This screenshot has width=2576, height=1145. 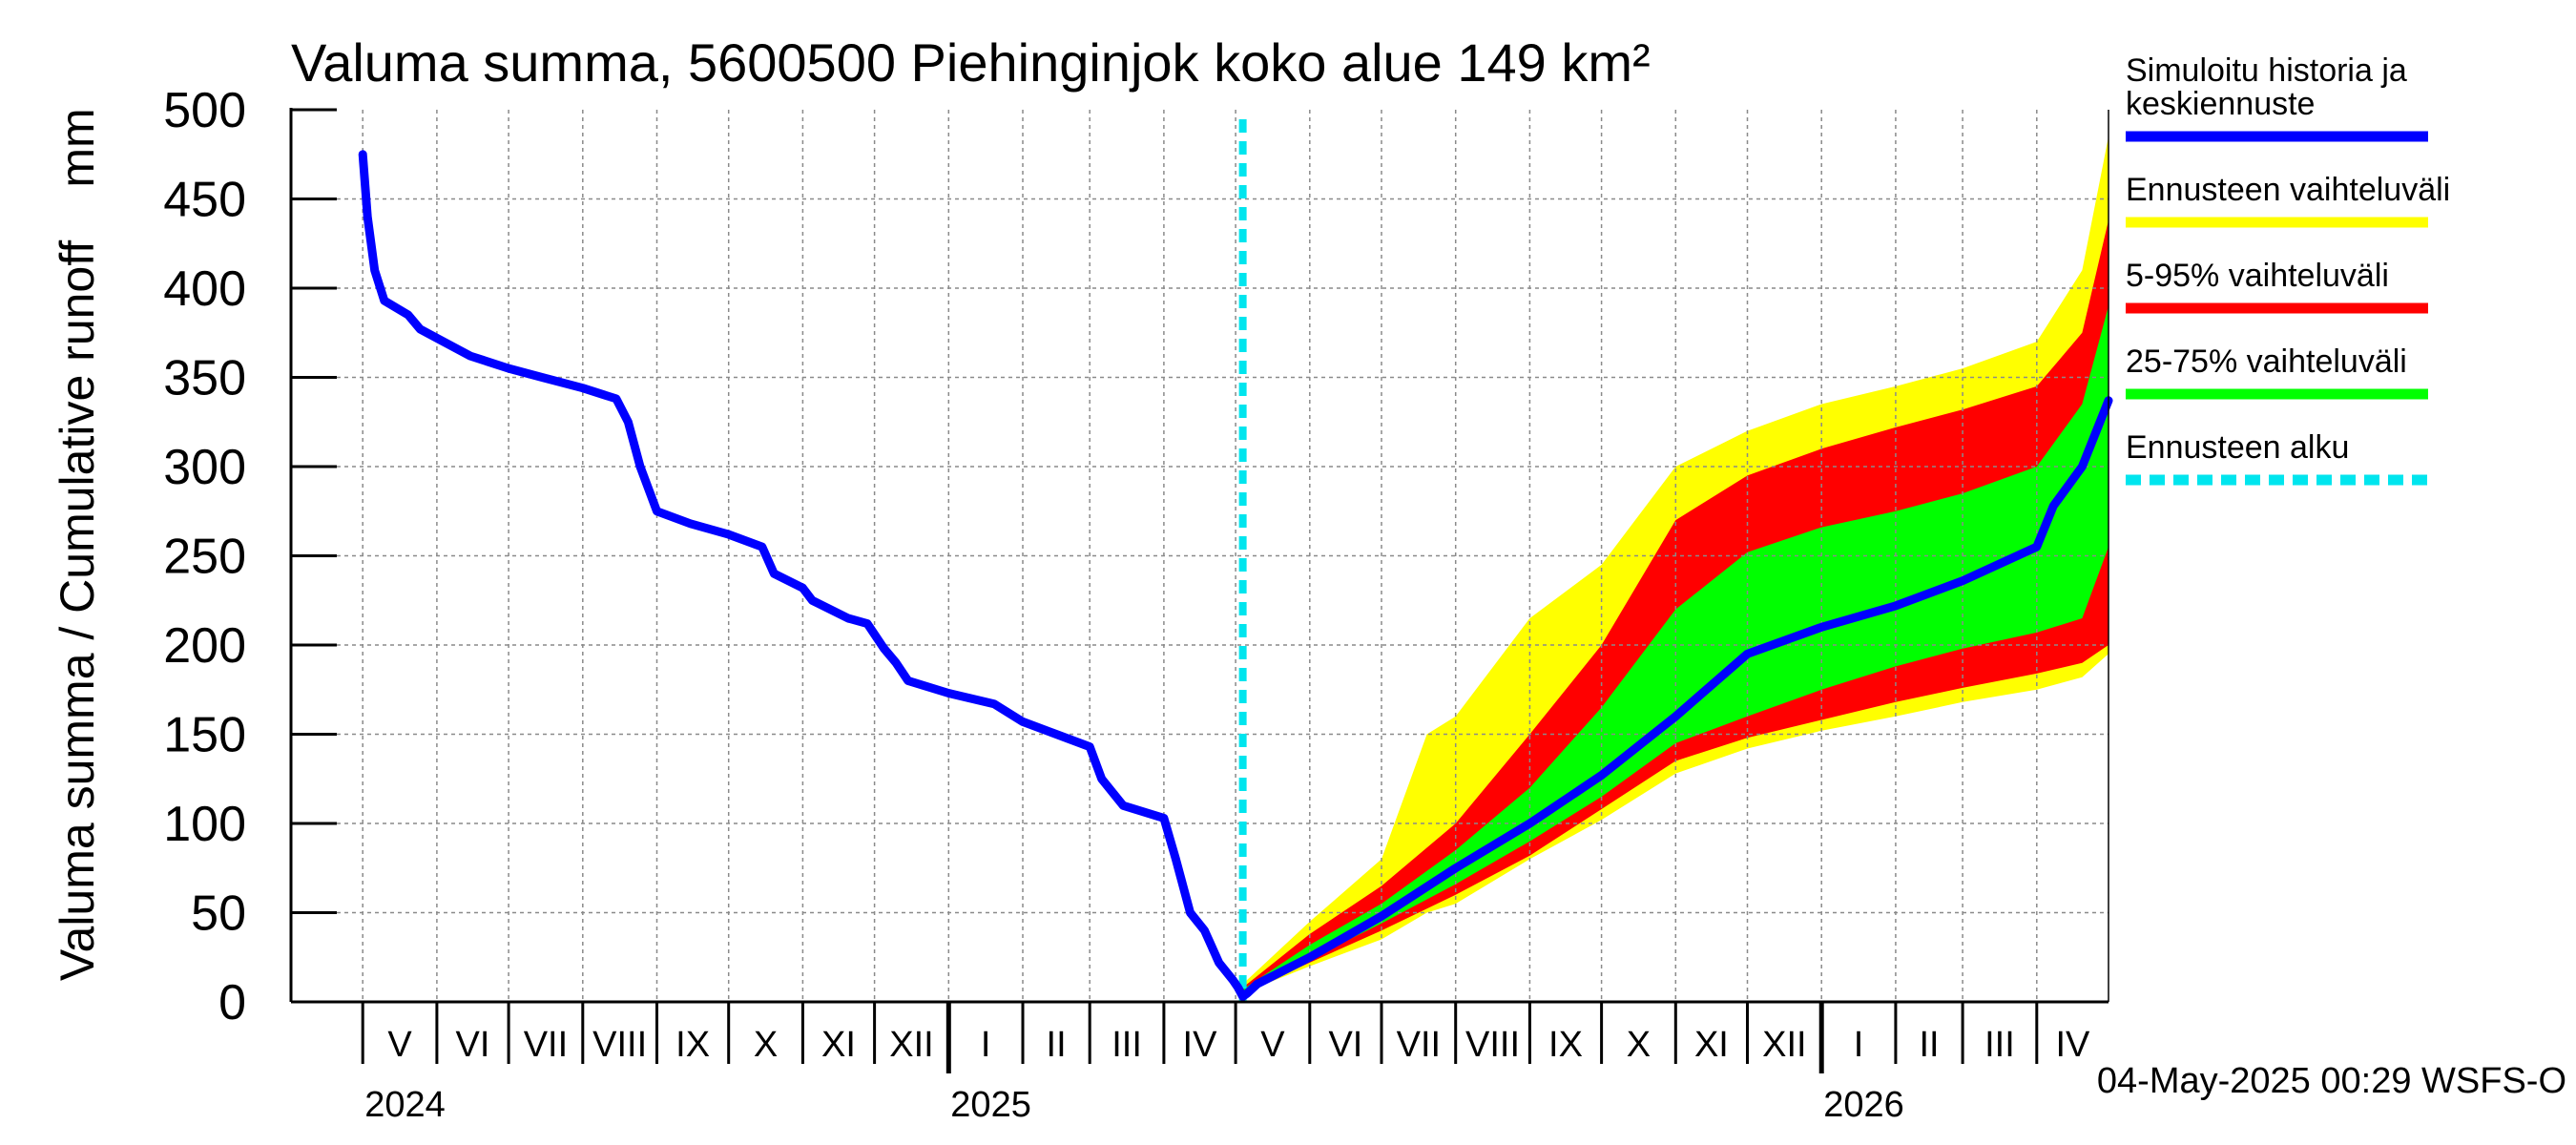 What do you see at coordinates (204, 825) in the screenshot?
I see `y-tick-label: 100` at bounding box center [204, 825].